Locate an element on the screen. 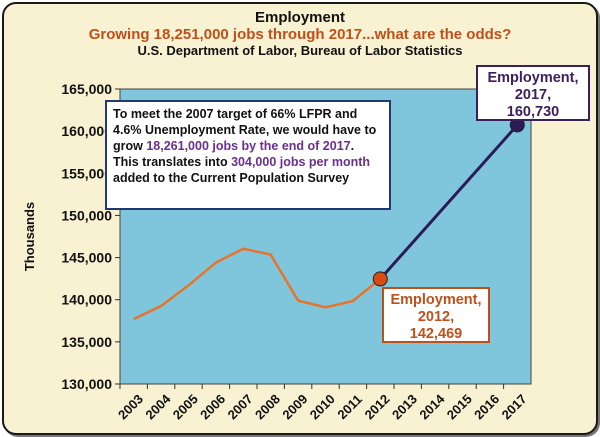  y-tick-label: 130,000 is located at coordinates (86, 384).